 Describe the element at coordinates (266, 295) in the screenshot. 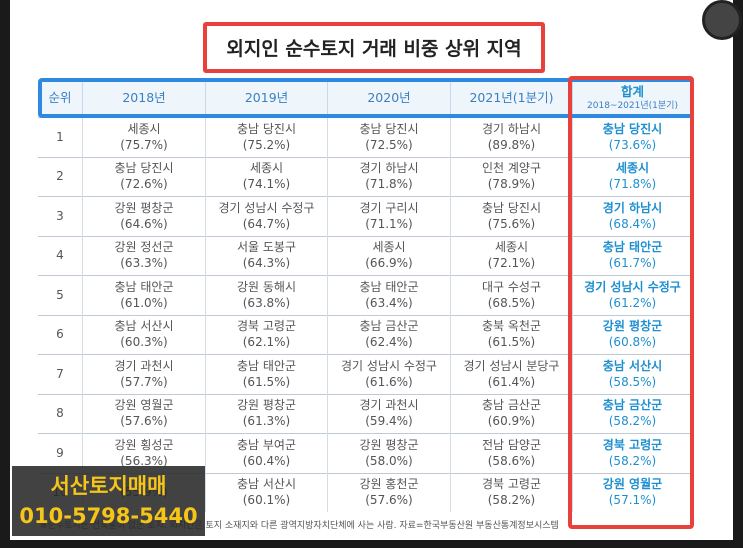

I see `cell: 강원 동해시 (63.8%)` at that location.